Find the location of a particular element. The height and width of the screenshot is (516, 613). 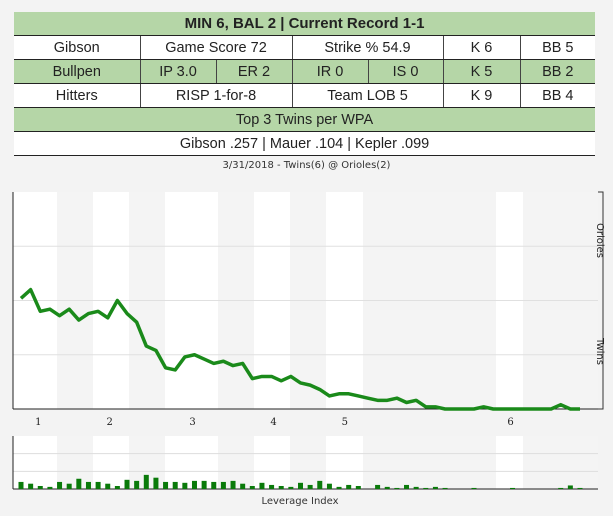

game-score: Game Score 72 is located at coordinates (215, 47).